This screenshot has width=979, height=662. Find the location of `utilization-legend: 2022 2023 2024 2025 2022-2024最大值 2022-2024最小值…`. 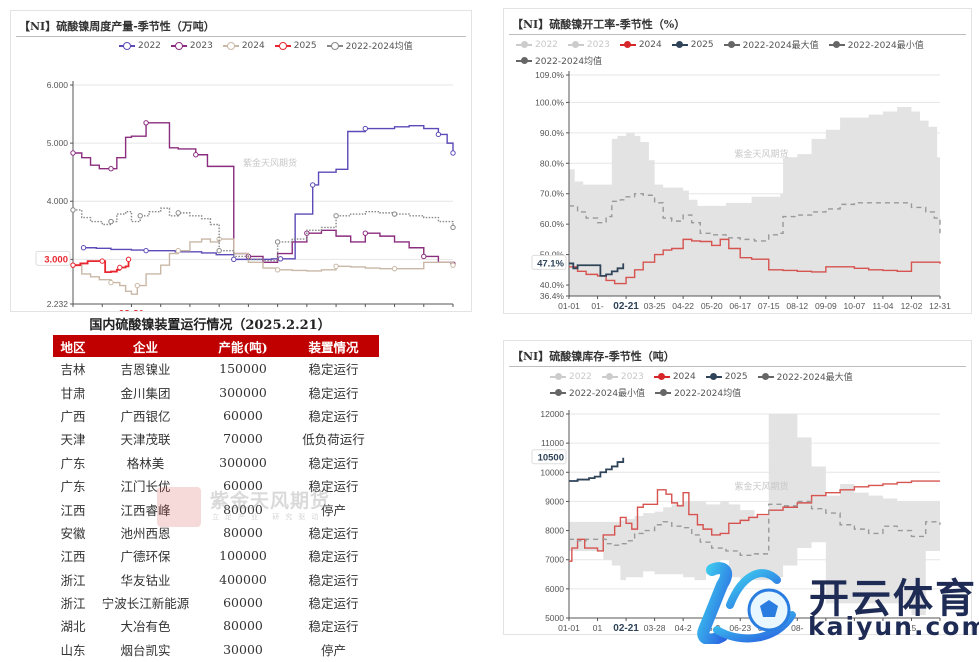

utilization-legend: 2022 2023 2024 2025 2022-2024最大值 2022-2024最小值… is located at coordinates (743, 52).